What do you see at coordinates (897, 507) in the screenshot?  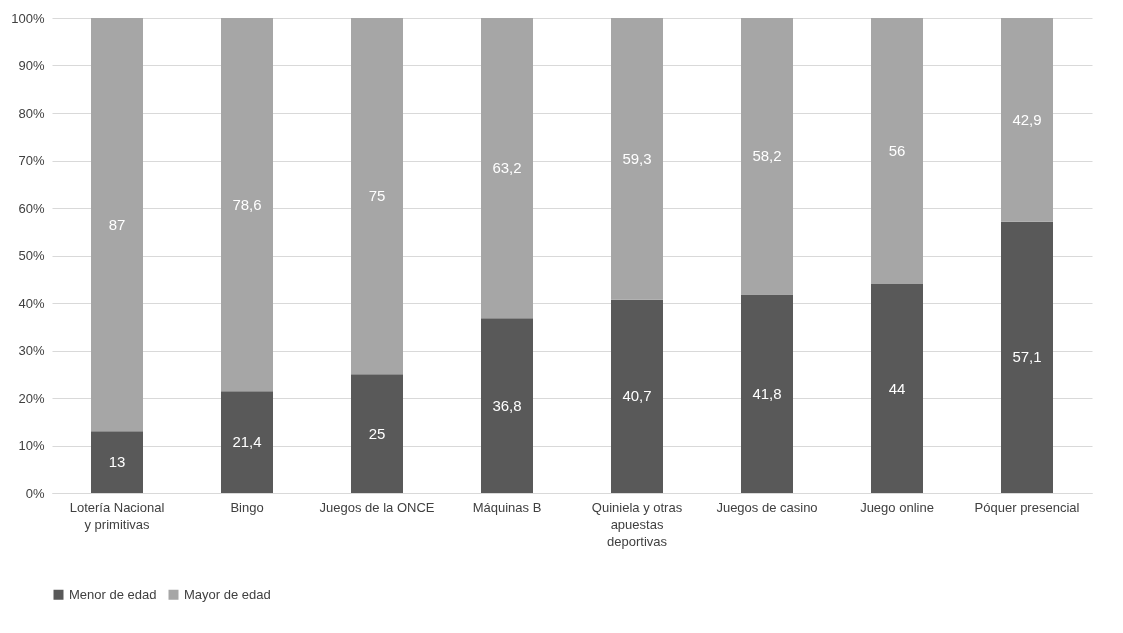 I see `x-tick-label: Juego online` at bounding box center [897, 507].